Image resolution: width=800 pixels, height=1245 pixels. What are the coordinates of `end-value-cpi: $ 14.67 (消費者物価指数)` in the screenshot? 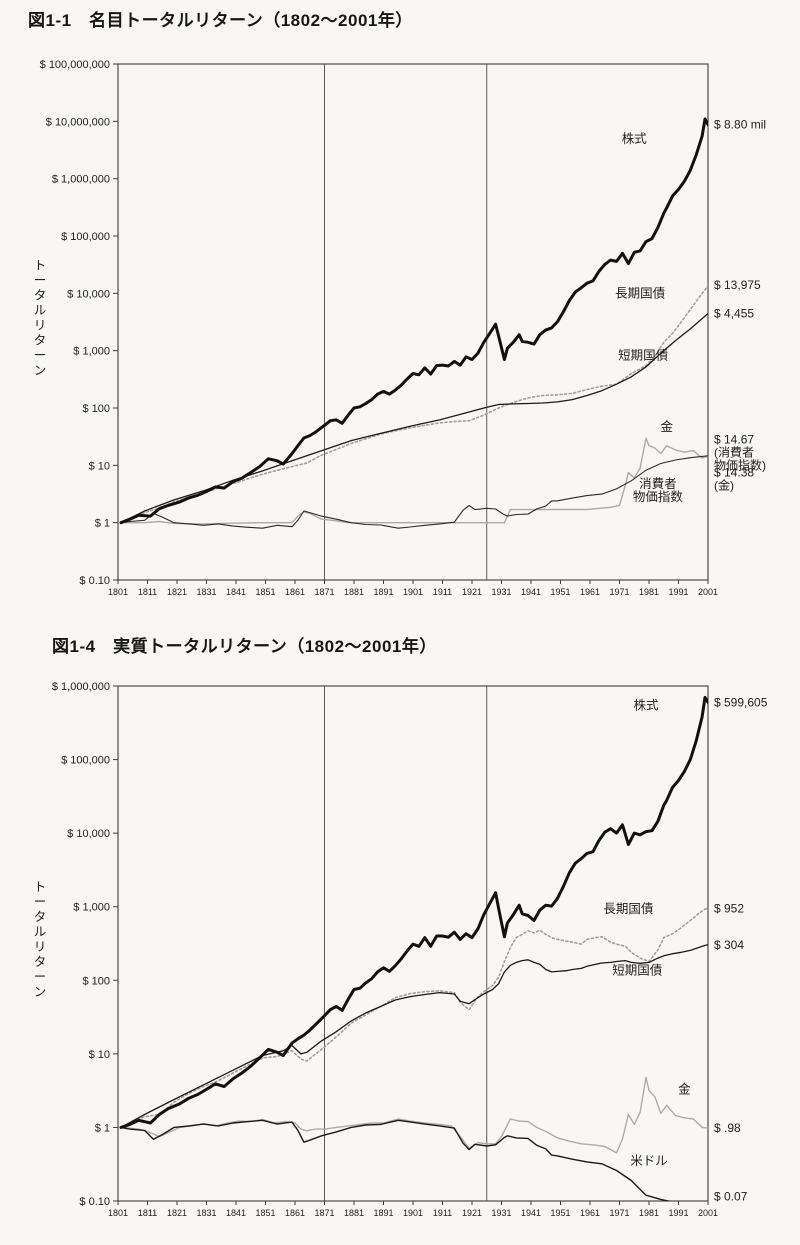 It's located at (740, 453).